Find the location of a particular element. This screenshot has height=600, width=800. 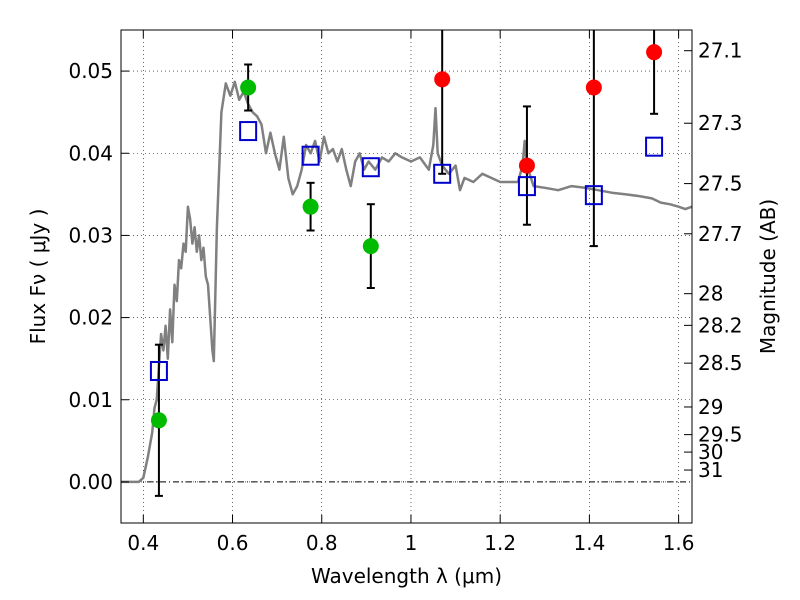

x-tick-label: 0.8 is located at coordinates (322, 543).